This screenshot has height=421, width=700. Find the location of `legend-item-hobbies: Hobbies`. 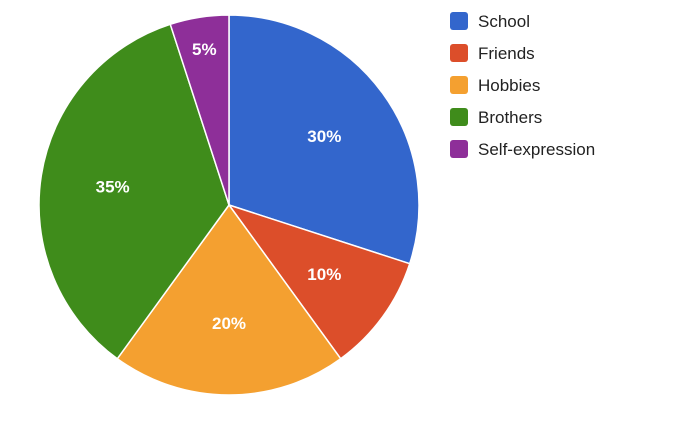

legend-item-hobbies: Hobbies is located at coordinates (495, 85).